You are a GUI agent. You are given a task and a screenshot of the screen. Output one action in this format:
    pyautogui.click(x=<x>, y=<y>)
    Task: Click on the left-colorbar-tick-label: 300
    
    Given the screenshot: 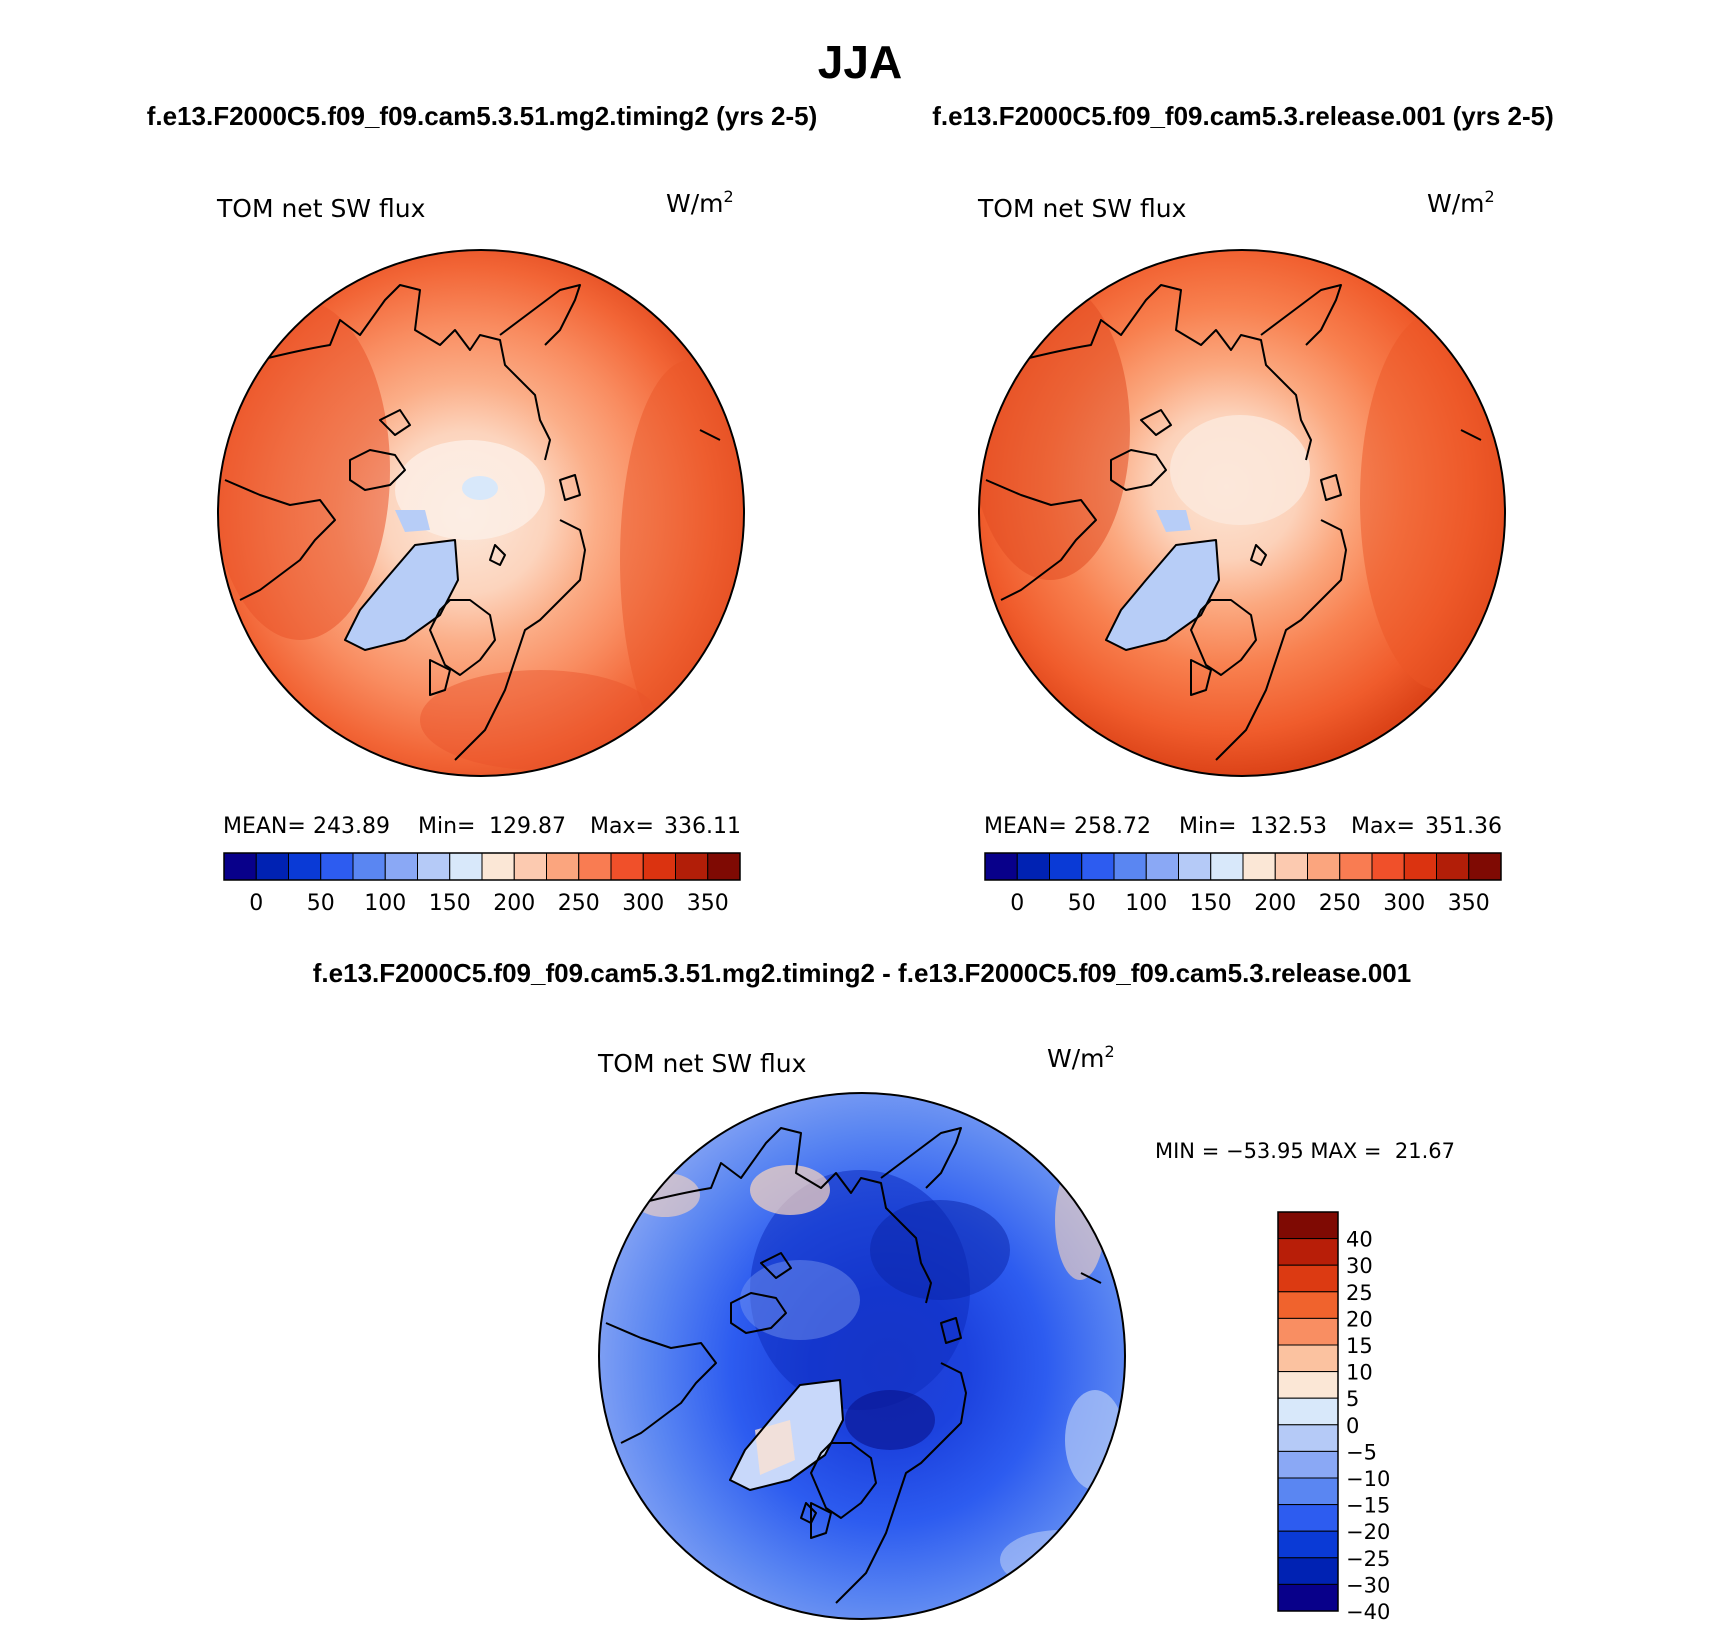 What is the action you would take?
    pyautogui.click(x=643, y=903)
    